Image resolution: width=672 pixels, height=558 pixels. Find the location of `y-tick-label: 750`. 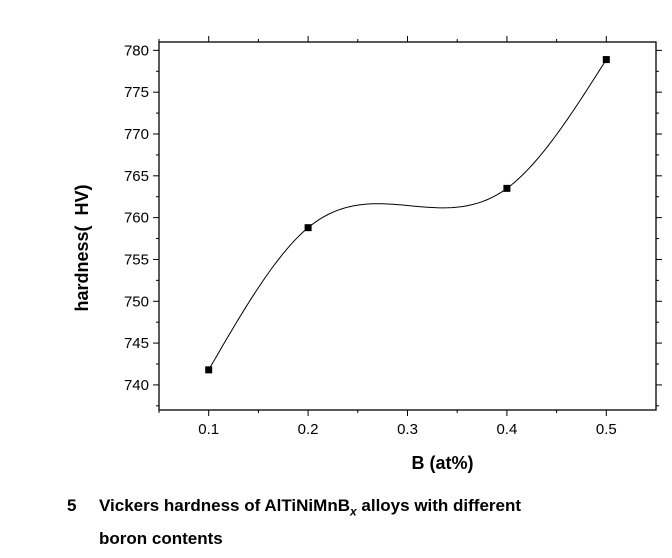

y-tick-label: 750 is located at coordinates (136, 301).